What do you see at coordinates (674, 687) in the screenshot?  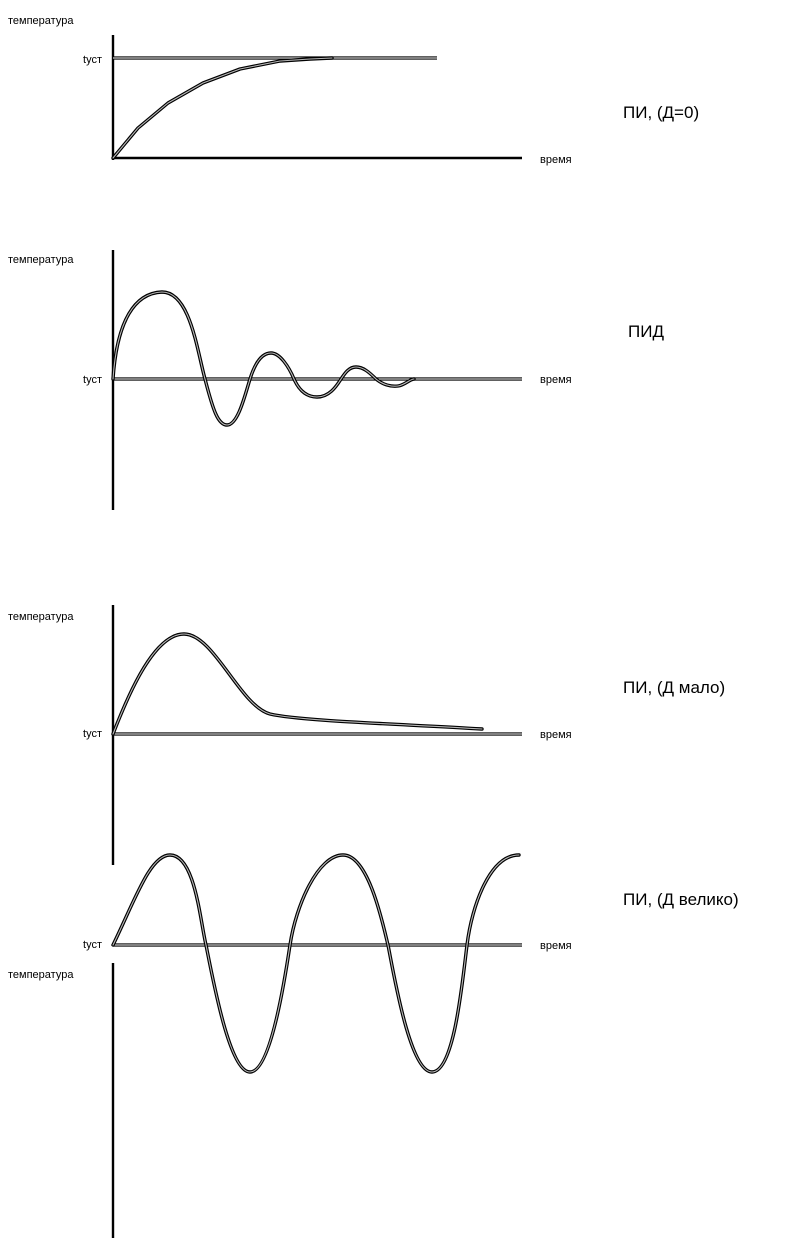 I see `panel-caption: ПИ, (Д мало)` at bounding box center [674, 687].